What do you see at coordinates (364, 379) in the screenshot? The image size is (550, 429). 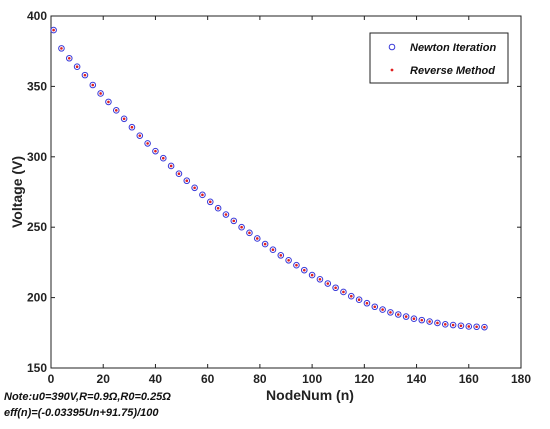 I see `x-tick-label: 120` at bounding box center [364, 379].